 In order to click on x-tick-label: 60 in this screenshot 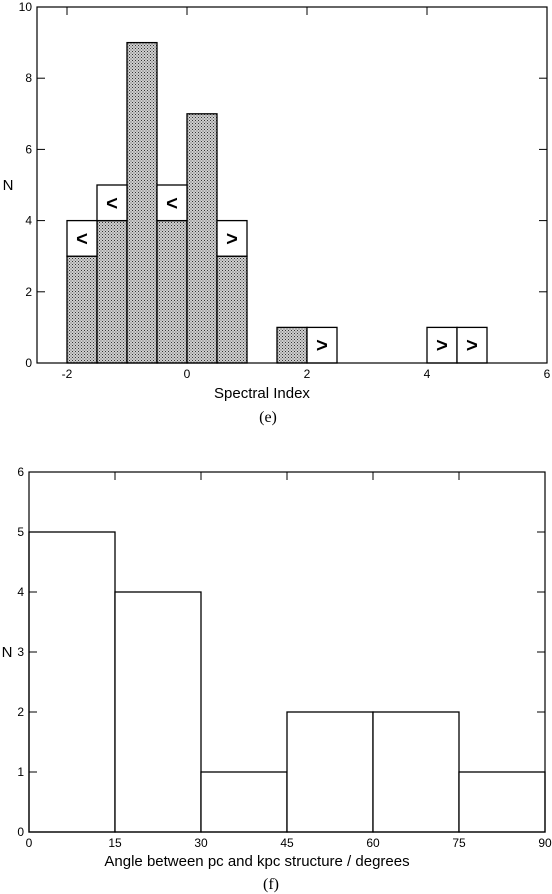, I will do `click(373, 843)`.